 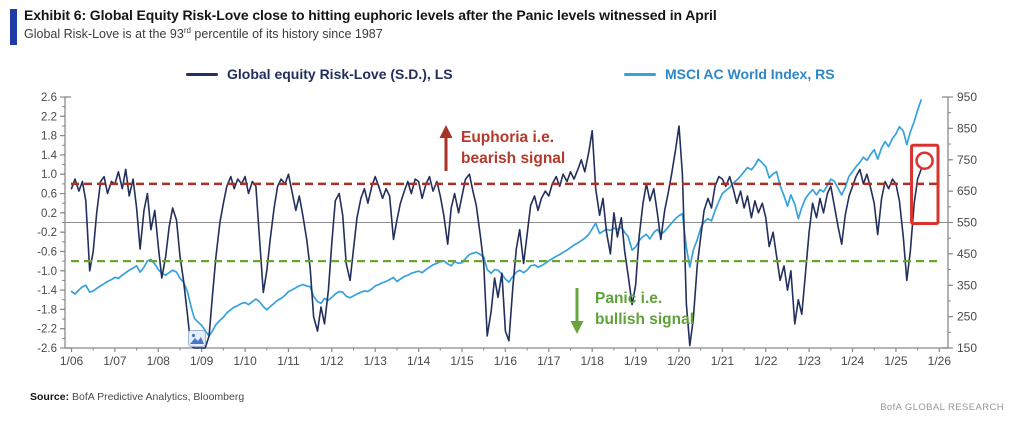 I want to click on x-axis-tick-label: 1/23, so click(x=809, y=361).